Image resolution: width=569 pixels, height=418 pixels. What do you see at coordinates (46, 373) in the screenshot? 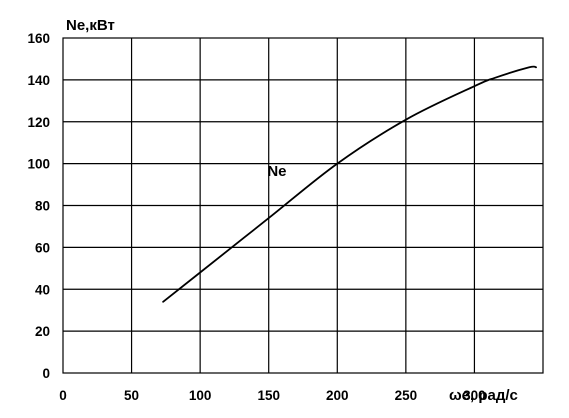
I see `y-tick-label: 0` at bounding box center [46, 373].